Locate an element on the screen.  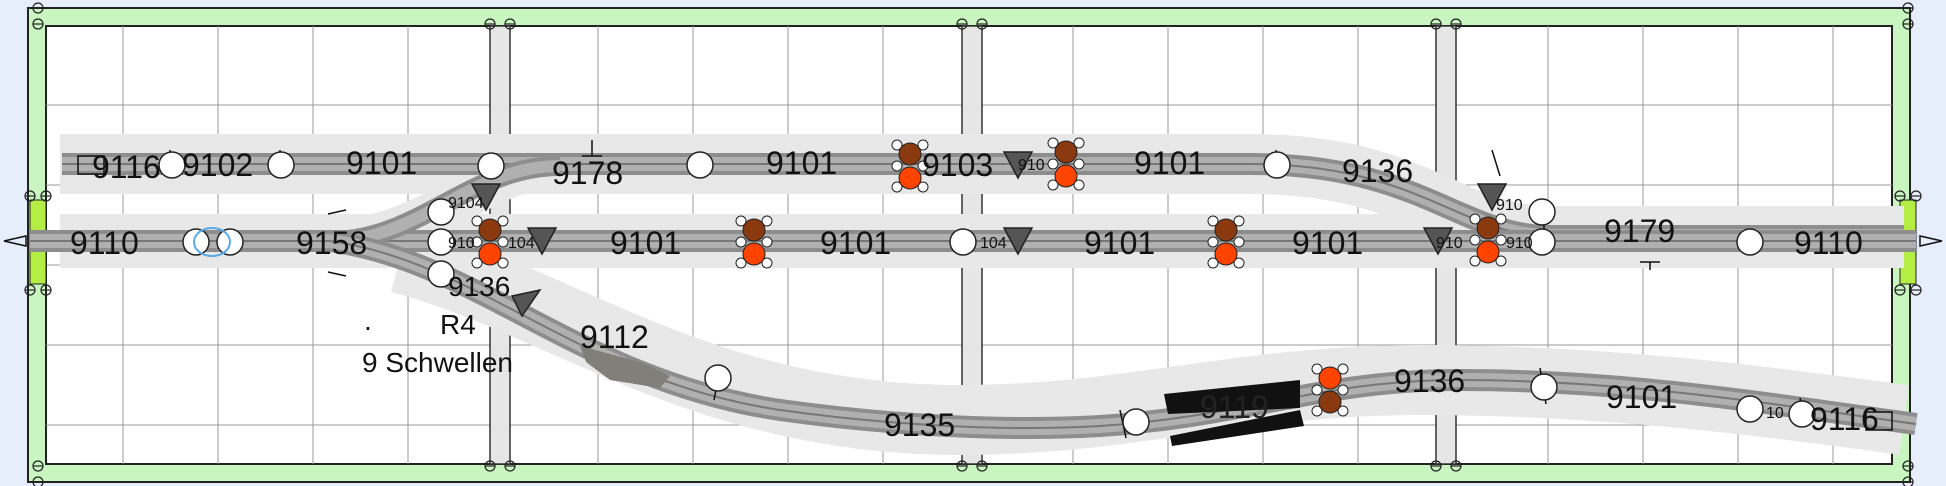
label-9178: 9178 is located at coordinates (587, 173).